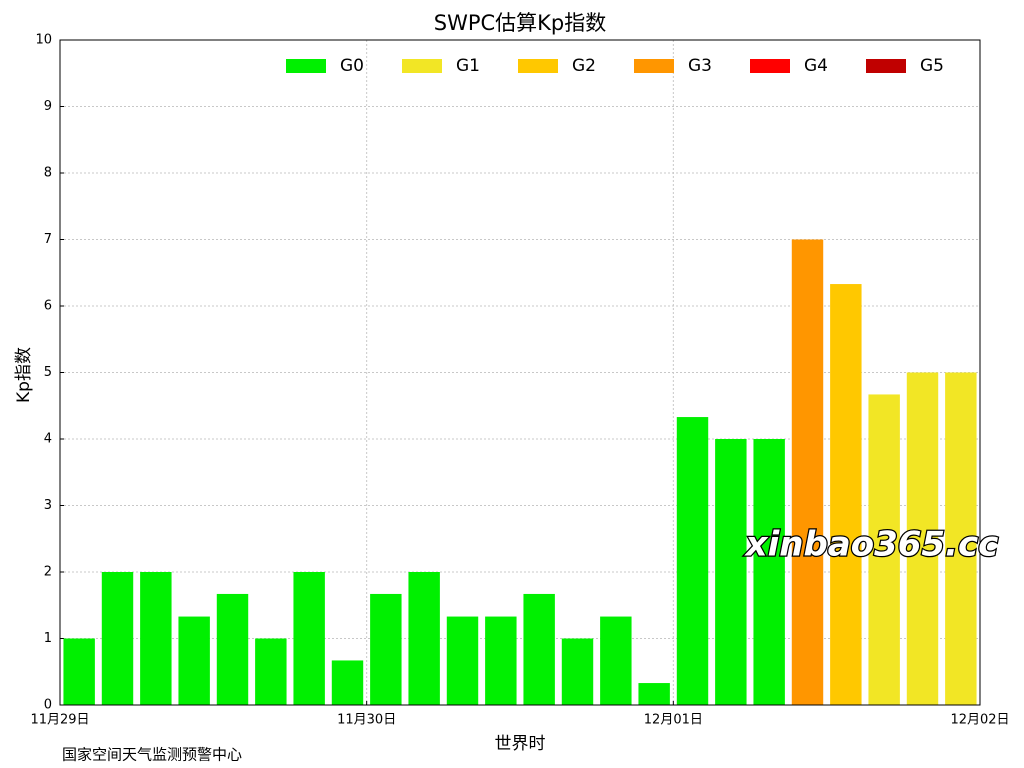 The width and height of the screenshot is (1024, 768). I want to click on legend-label: G2, so click(584, 66).